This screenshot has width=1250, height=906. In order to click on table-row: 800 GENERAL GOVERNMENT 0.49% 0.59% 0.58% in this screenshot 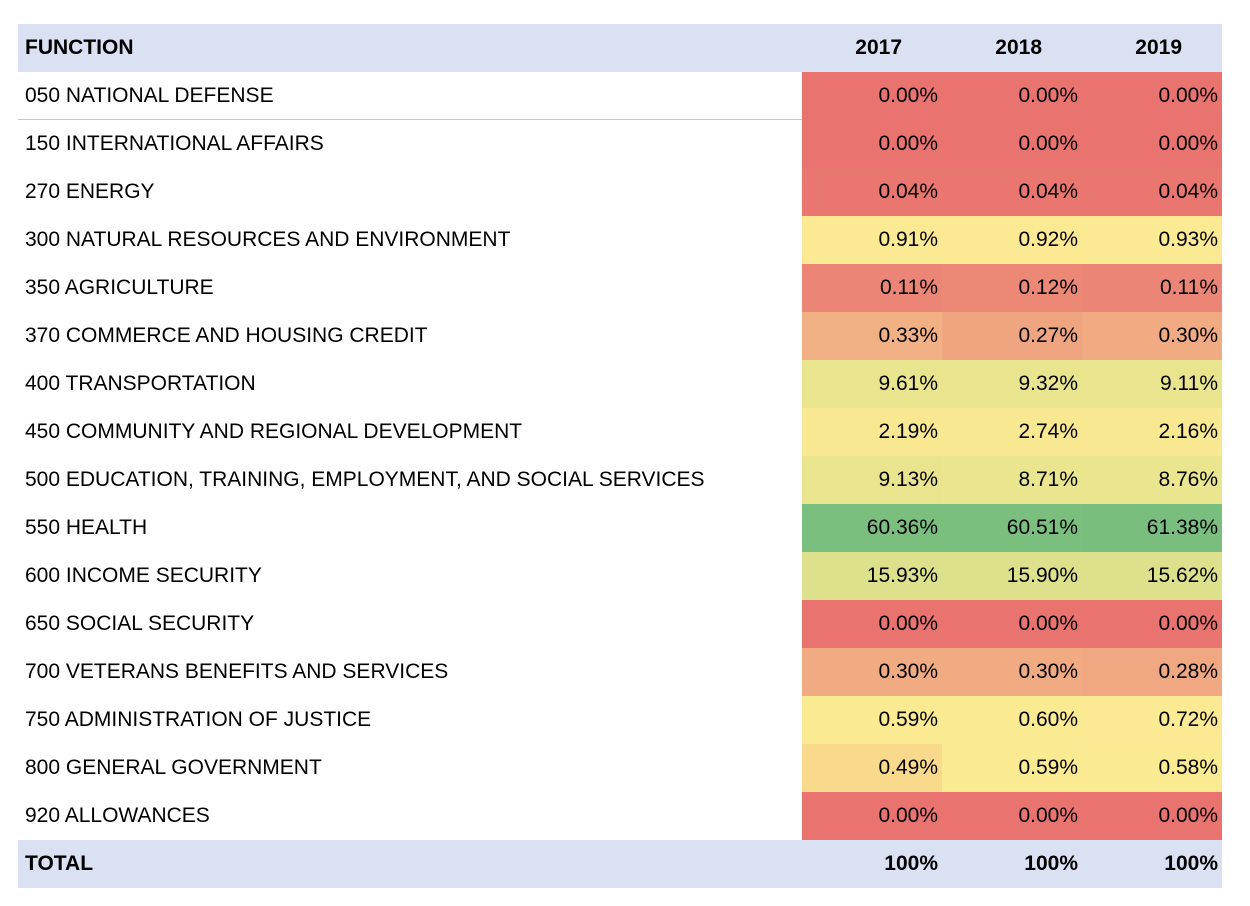, I will do `click(620, 768)`.